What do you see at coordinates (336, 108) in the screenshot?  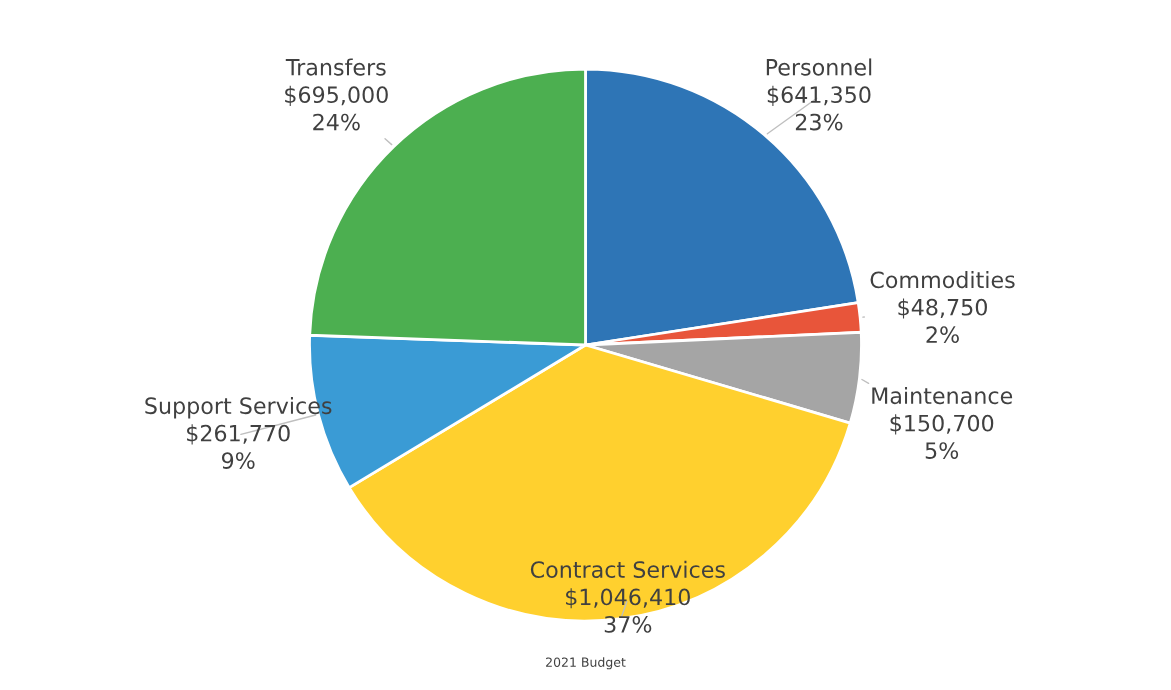 I see `data-label: $695,000 24%` at bounding box center [336, 108].